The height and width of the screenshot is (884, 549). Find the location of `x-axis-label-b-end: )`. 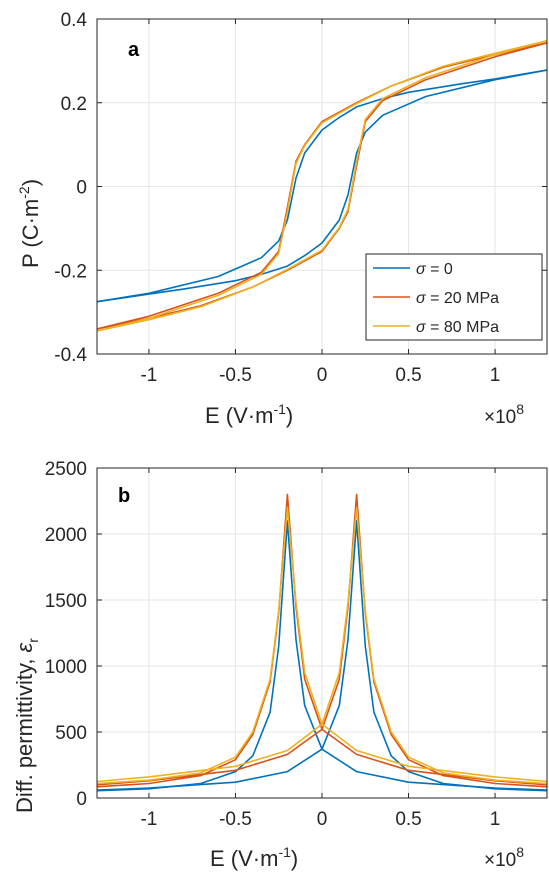

x-axis-label-b-end: ) is located at coordinates (294, 858).